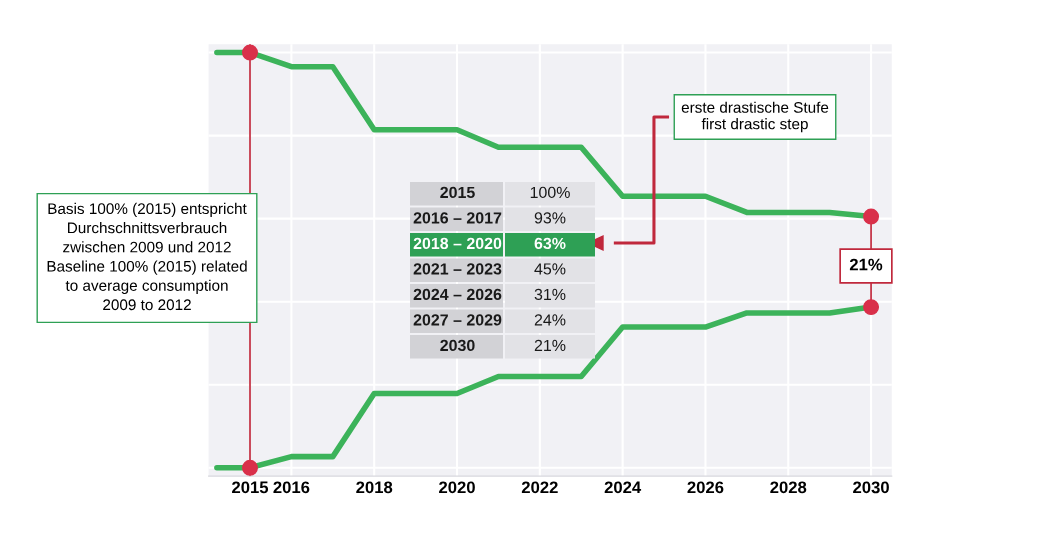 The image size is (1043, 553). I want to click on x-tick-label: 2026, so click(705, 487).